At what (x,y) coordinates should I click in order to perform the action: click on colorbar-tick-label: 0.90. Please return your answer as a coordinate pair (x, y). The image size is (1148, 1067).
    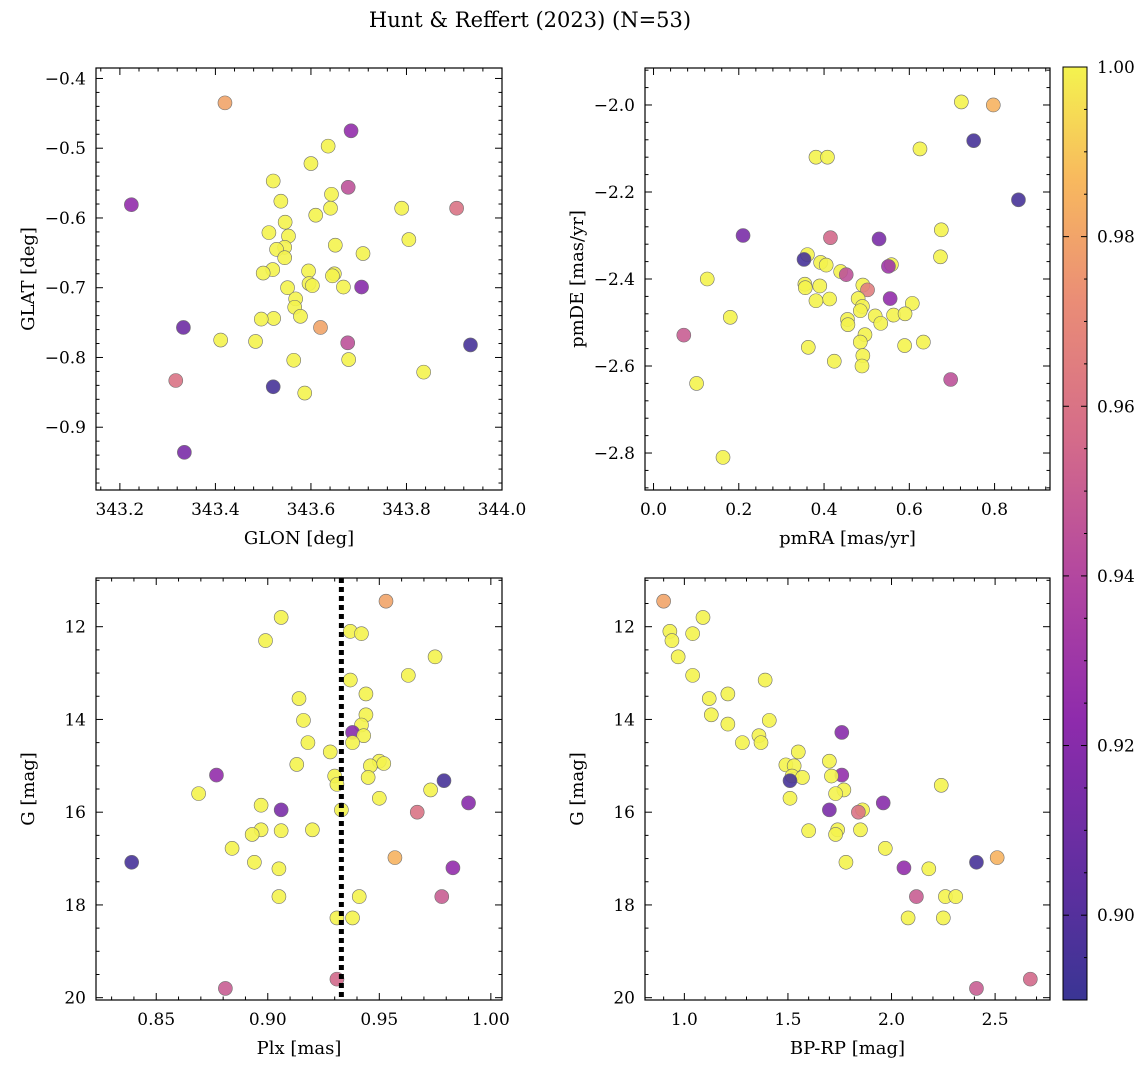
    Looking at the image, I should click on (1116, 916).